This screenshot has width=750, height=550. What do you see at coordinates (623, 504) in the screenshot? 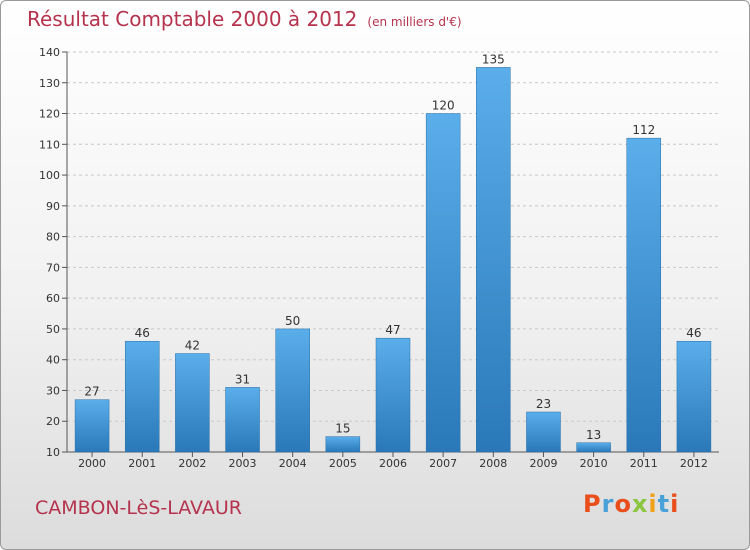
I see `logo-letter: o` at bounding box center [623, 504].